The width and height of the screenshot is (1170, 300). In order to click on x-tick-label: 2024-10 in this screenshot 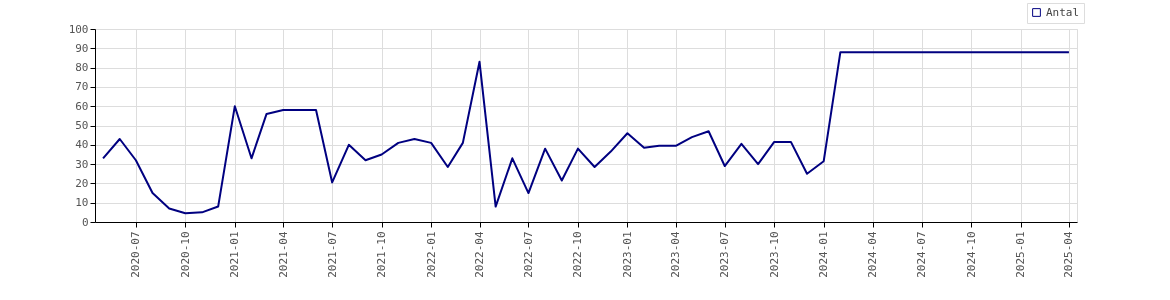, I will do `click(971, 254)`.